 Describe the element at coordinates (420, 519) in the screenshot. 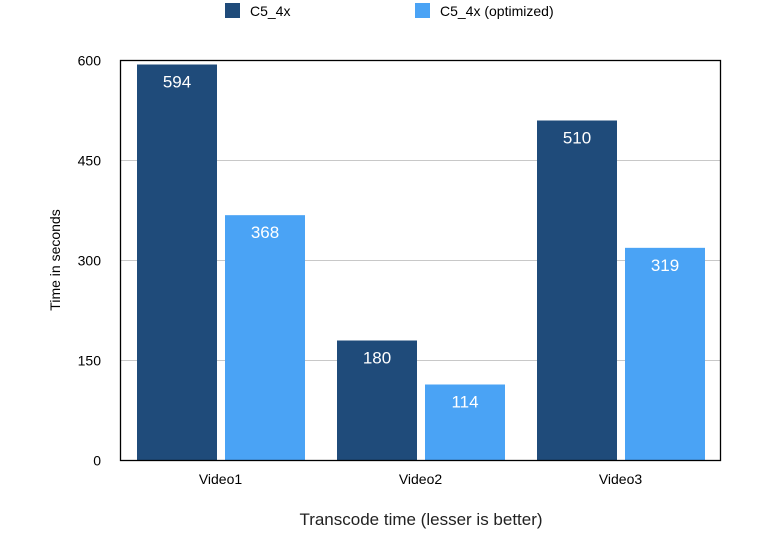

I see `x-axis-label: Transcode time (lesser is better)` at that location.